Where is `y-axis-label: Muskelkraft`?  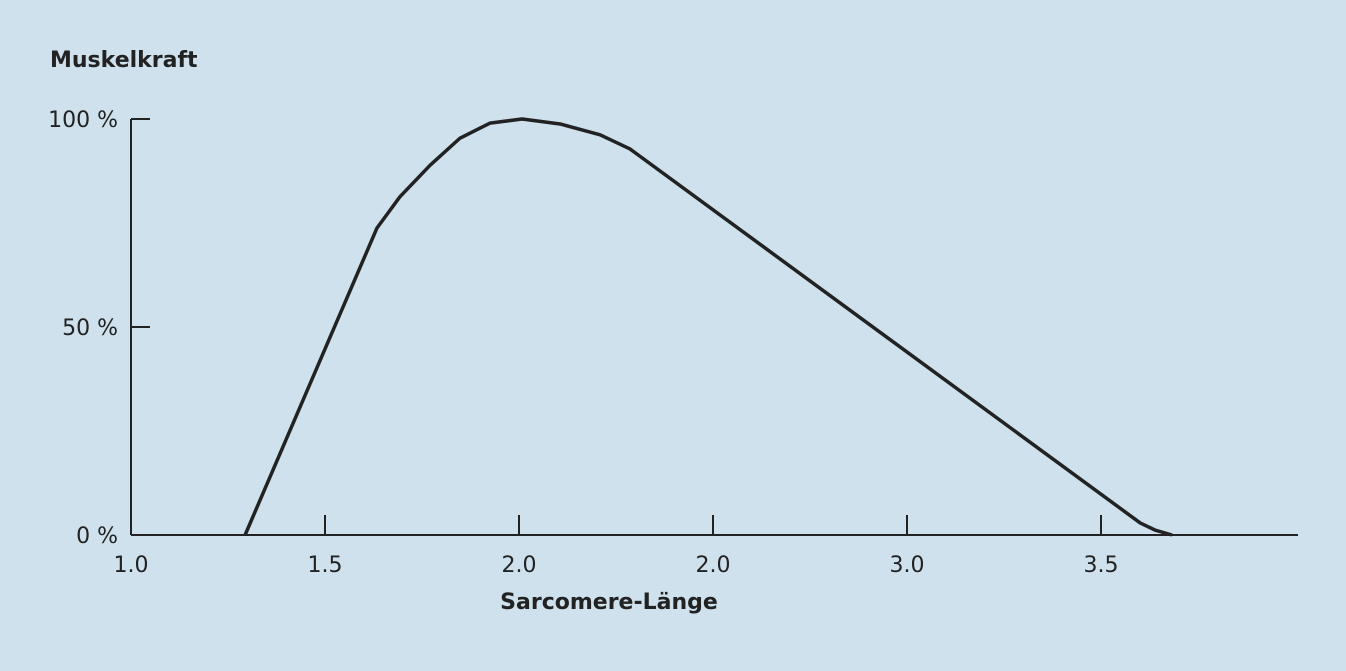
y-axis-label: Muskelkraft is located at coordinates (124, 60).